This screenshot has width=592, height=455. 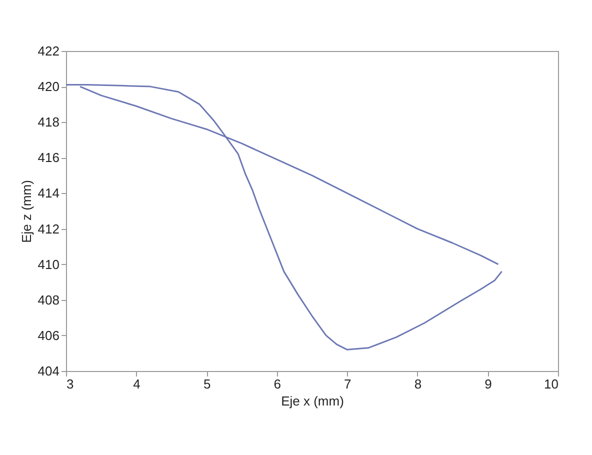 What do you see at coordinates (312, 401) in the screenshot?
I see `x-axis-title: Eje x (mm)` at bounding box center [312, 401].